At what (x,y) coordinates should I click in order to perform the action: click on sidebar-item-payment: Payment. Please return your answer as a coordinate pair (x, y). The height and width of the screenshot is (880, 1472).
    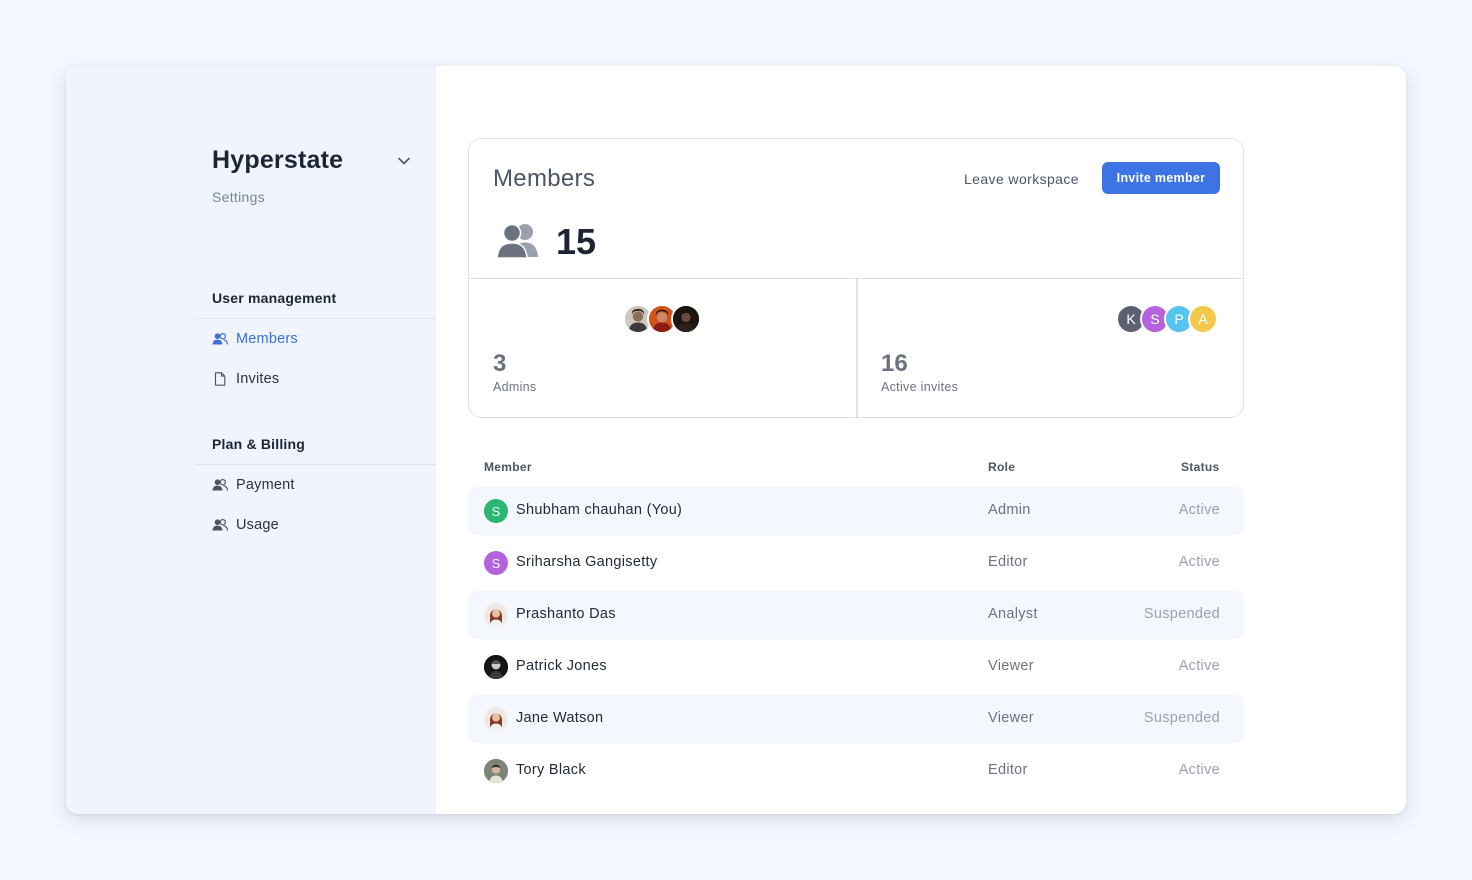
    Looking at the image, I should click on (253, 485).